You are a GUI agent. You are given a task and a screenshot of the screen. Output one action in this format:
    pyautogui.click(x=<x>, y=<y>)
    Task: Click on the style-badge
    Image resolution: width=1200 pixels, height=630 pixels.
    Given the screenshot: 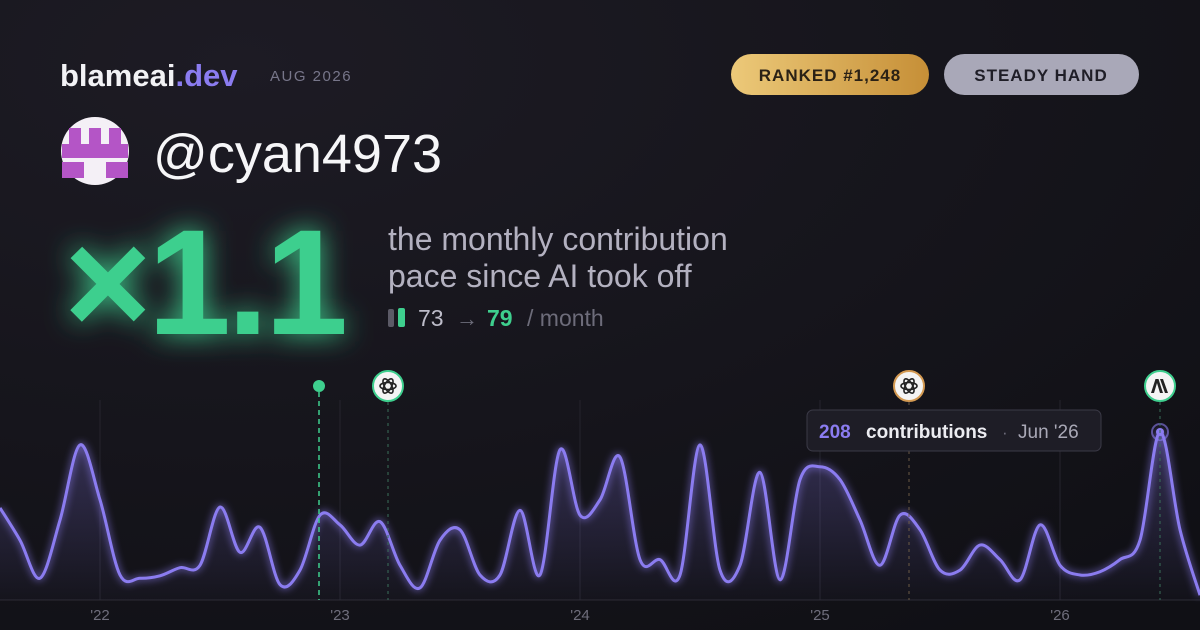 What is the action you would take?
    pyautogui.click(x=1041, y=74)
    